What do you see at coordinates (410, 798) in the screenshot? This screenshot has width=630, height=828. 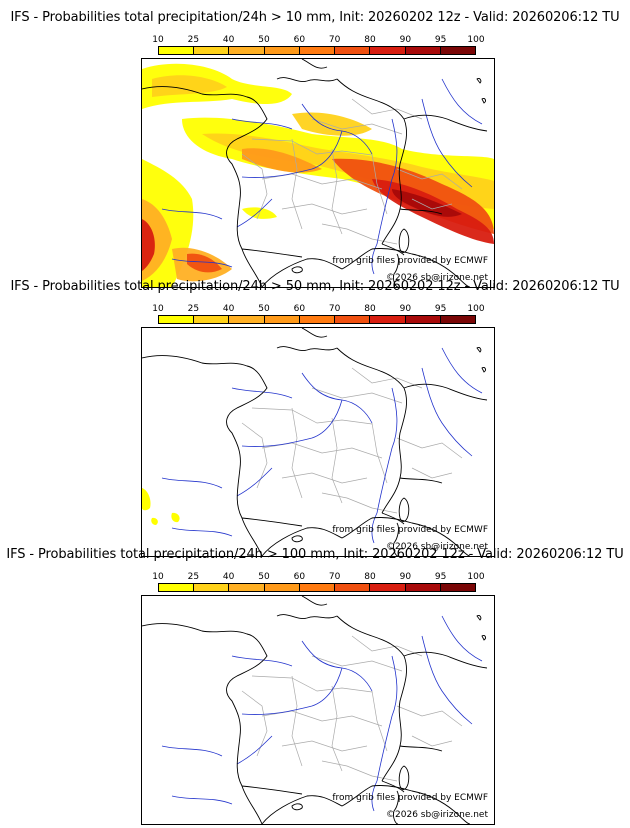 I see `data-credit: from grib files provided by ECMWF` at bounding box center [410, 798].